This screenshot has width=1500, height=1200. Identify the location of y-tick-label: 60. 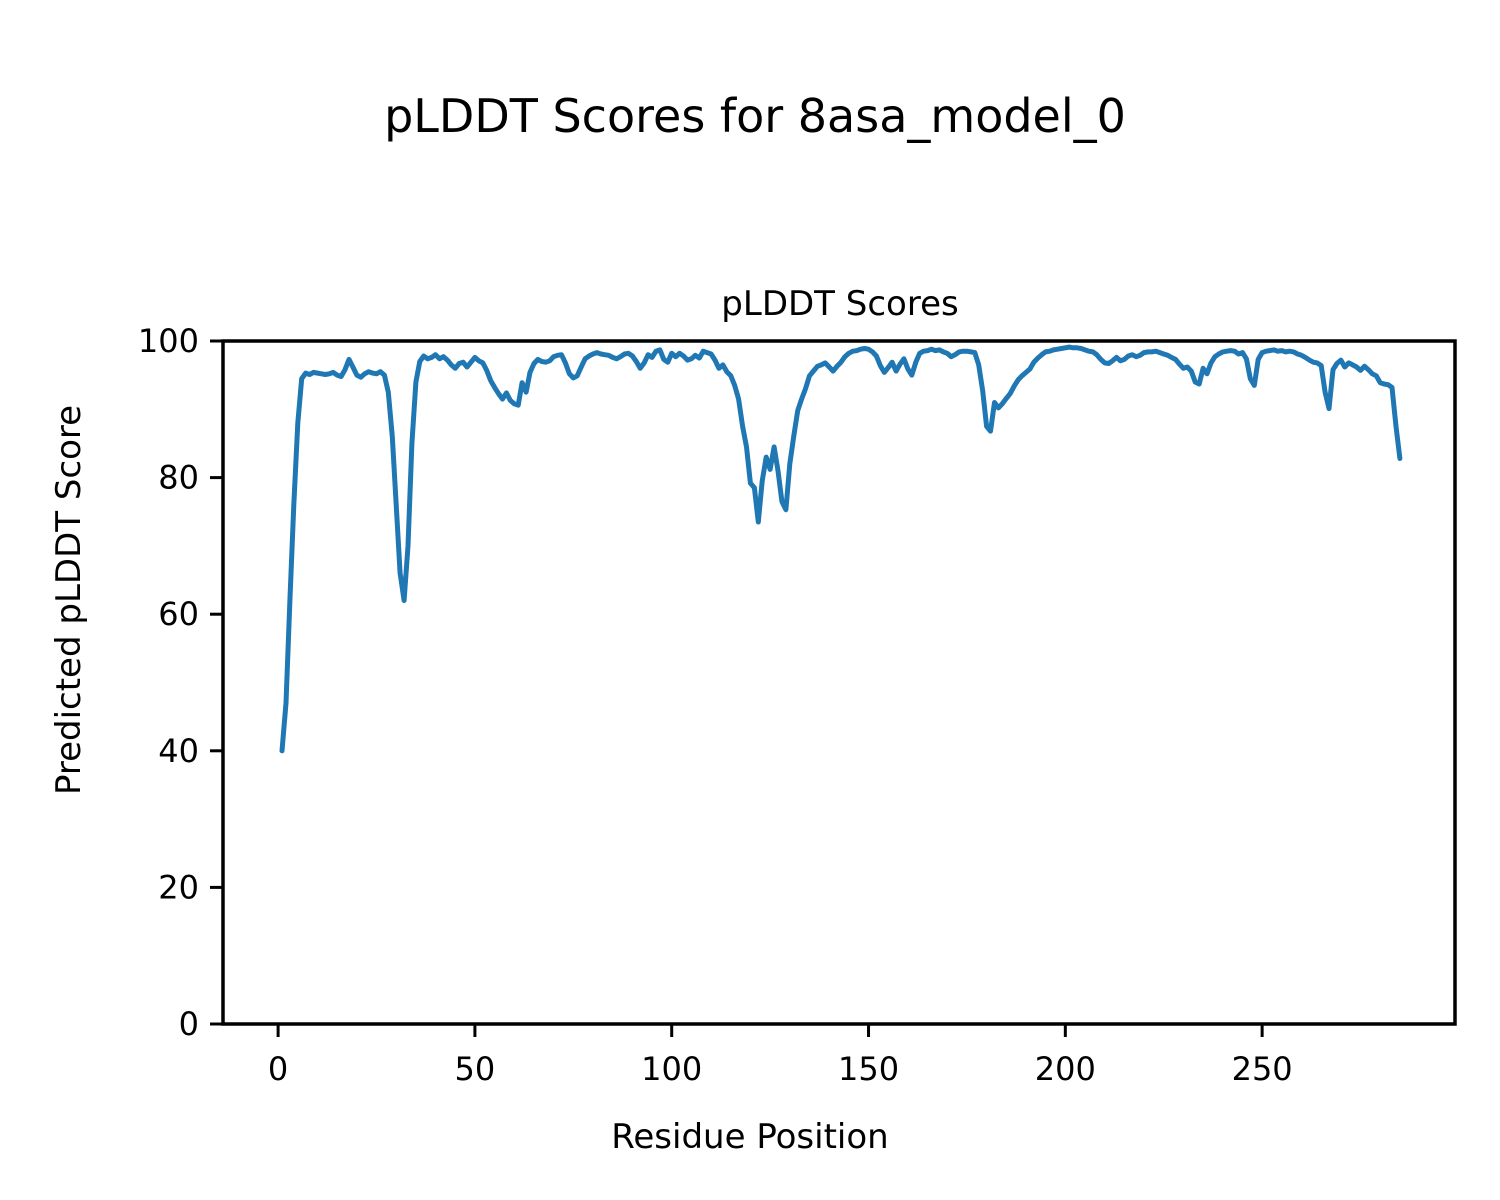
(178, 614).